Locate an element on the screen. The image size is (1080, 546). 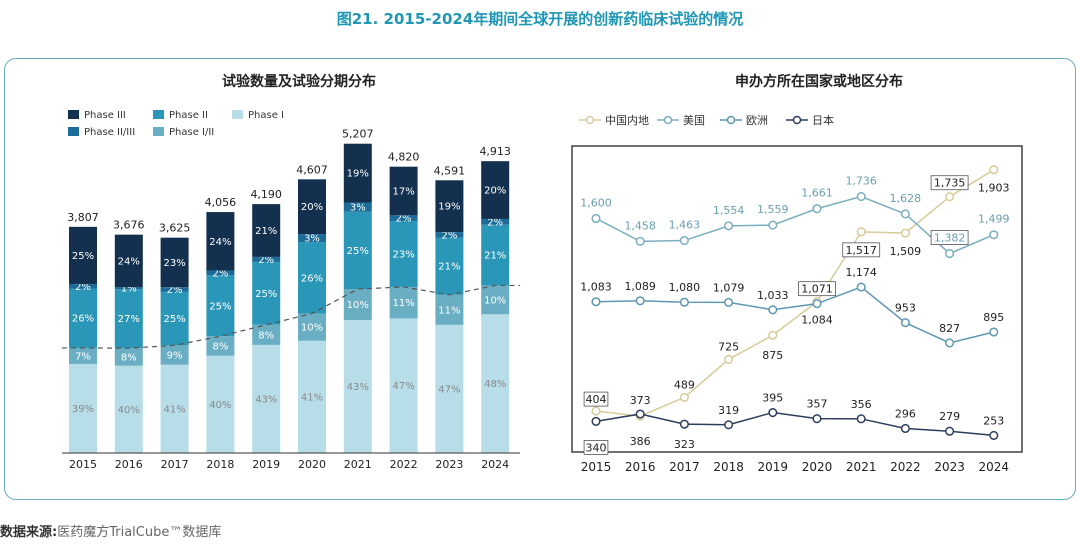
bar-phase12-2020 is located at coordinates (312, 327).